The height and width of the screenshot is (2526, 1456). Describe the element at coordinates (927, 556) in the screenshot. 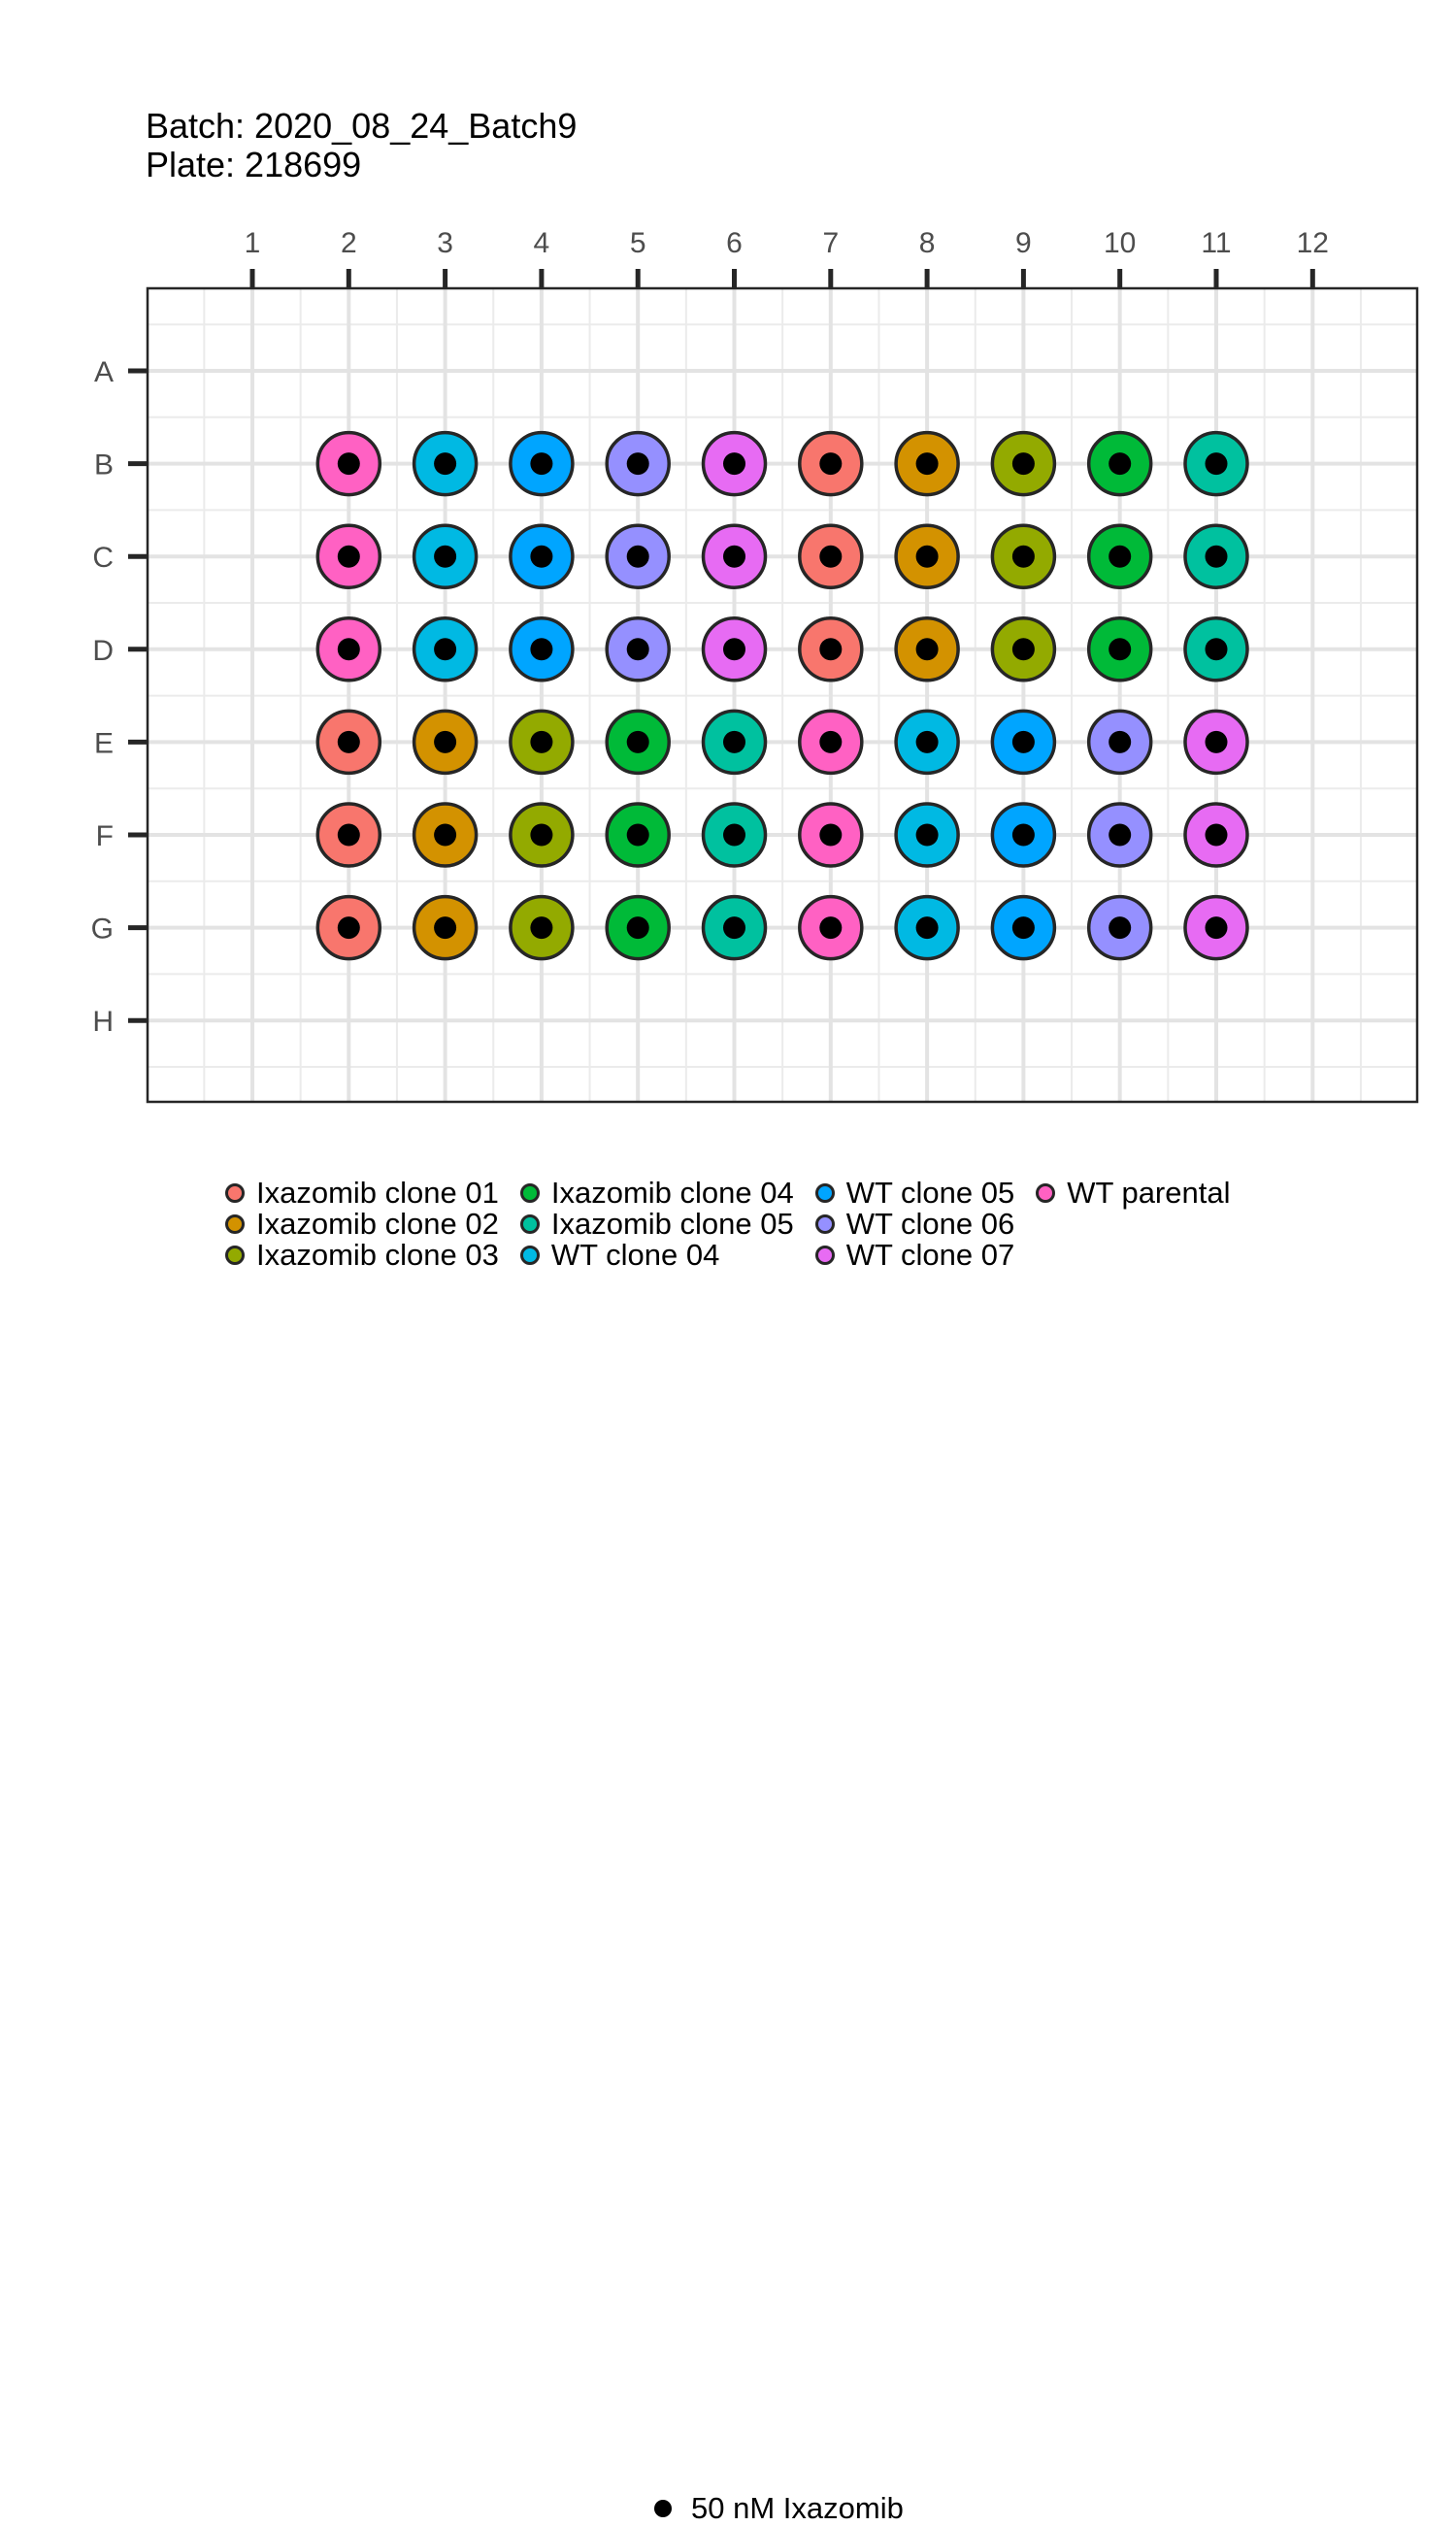

I see `treatment-dot-C8` at that location.